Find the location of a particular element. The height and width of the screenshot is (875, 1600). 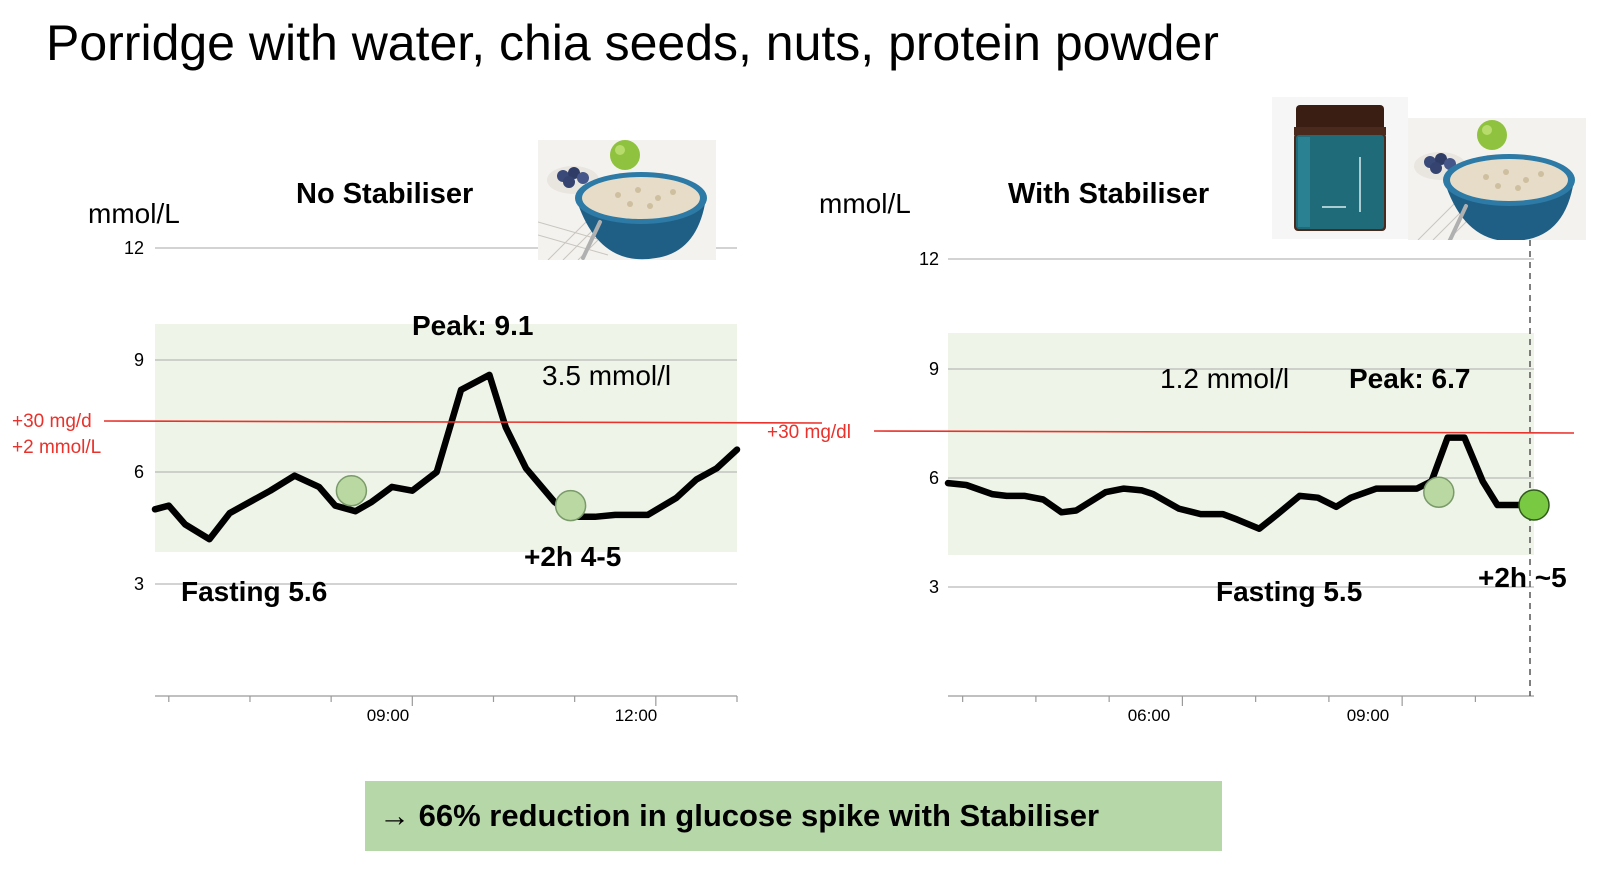

threshold-line-right: +30 mg/dl is located at coordinates (1171, 432).